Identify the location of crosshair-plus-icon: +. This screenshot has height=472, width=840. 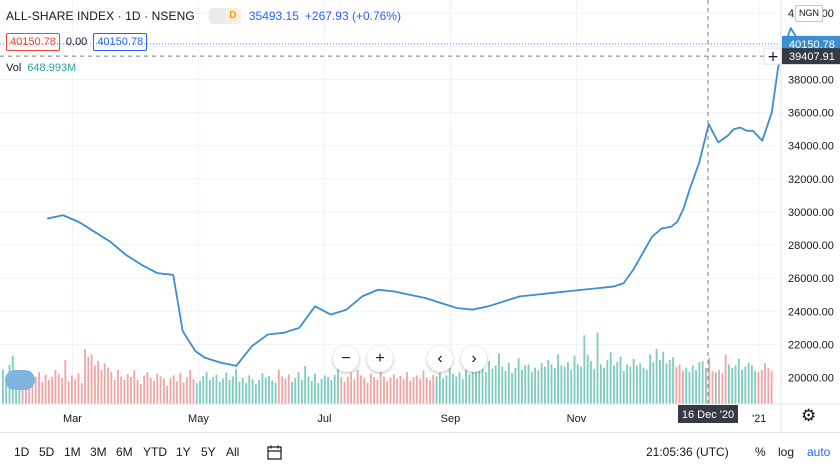
(773, 57).